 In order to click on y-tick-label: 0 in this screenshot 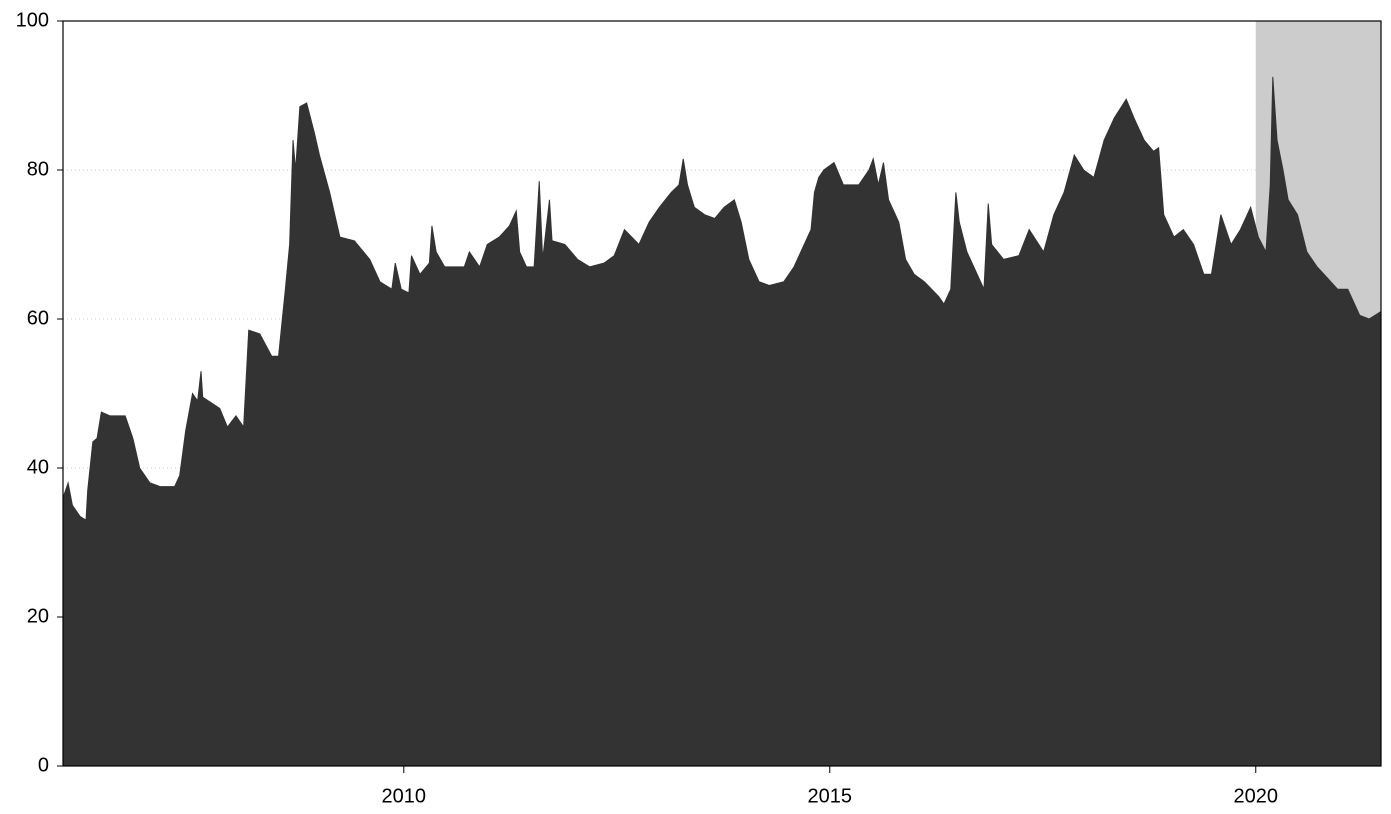, I will do `click(43, 765)`.